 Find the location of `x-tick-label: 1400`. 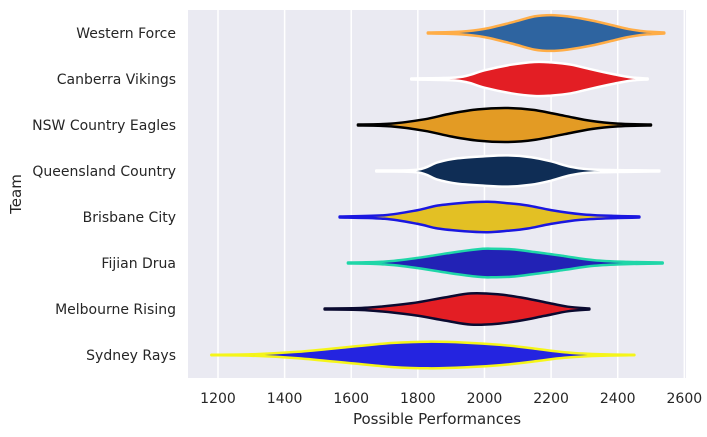

x-tick-label: 1400 is located at coordinates (285, 399).